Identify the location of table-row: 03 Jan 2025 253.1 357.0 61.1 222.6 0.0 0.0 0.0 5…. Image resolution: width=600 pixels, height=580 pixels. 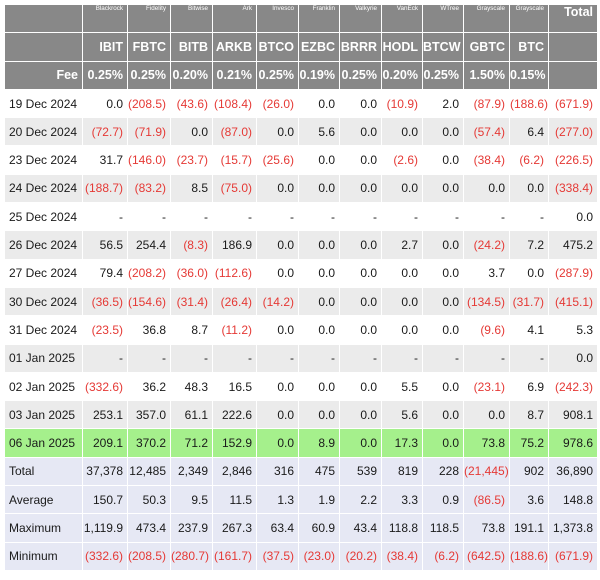
(301, 415).